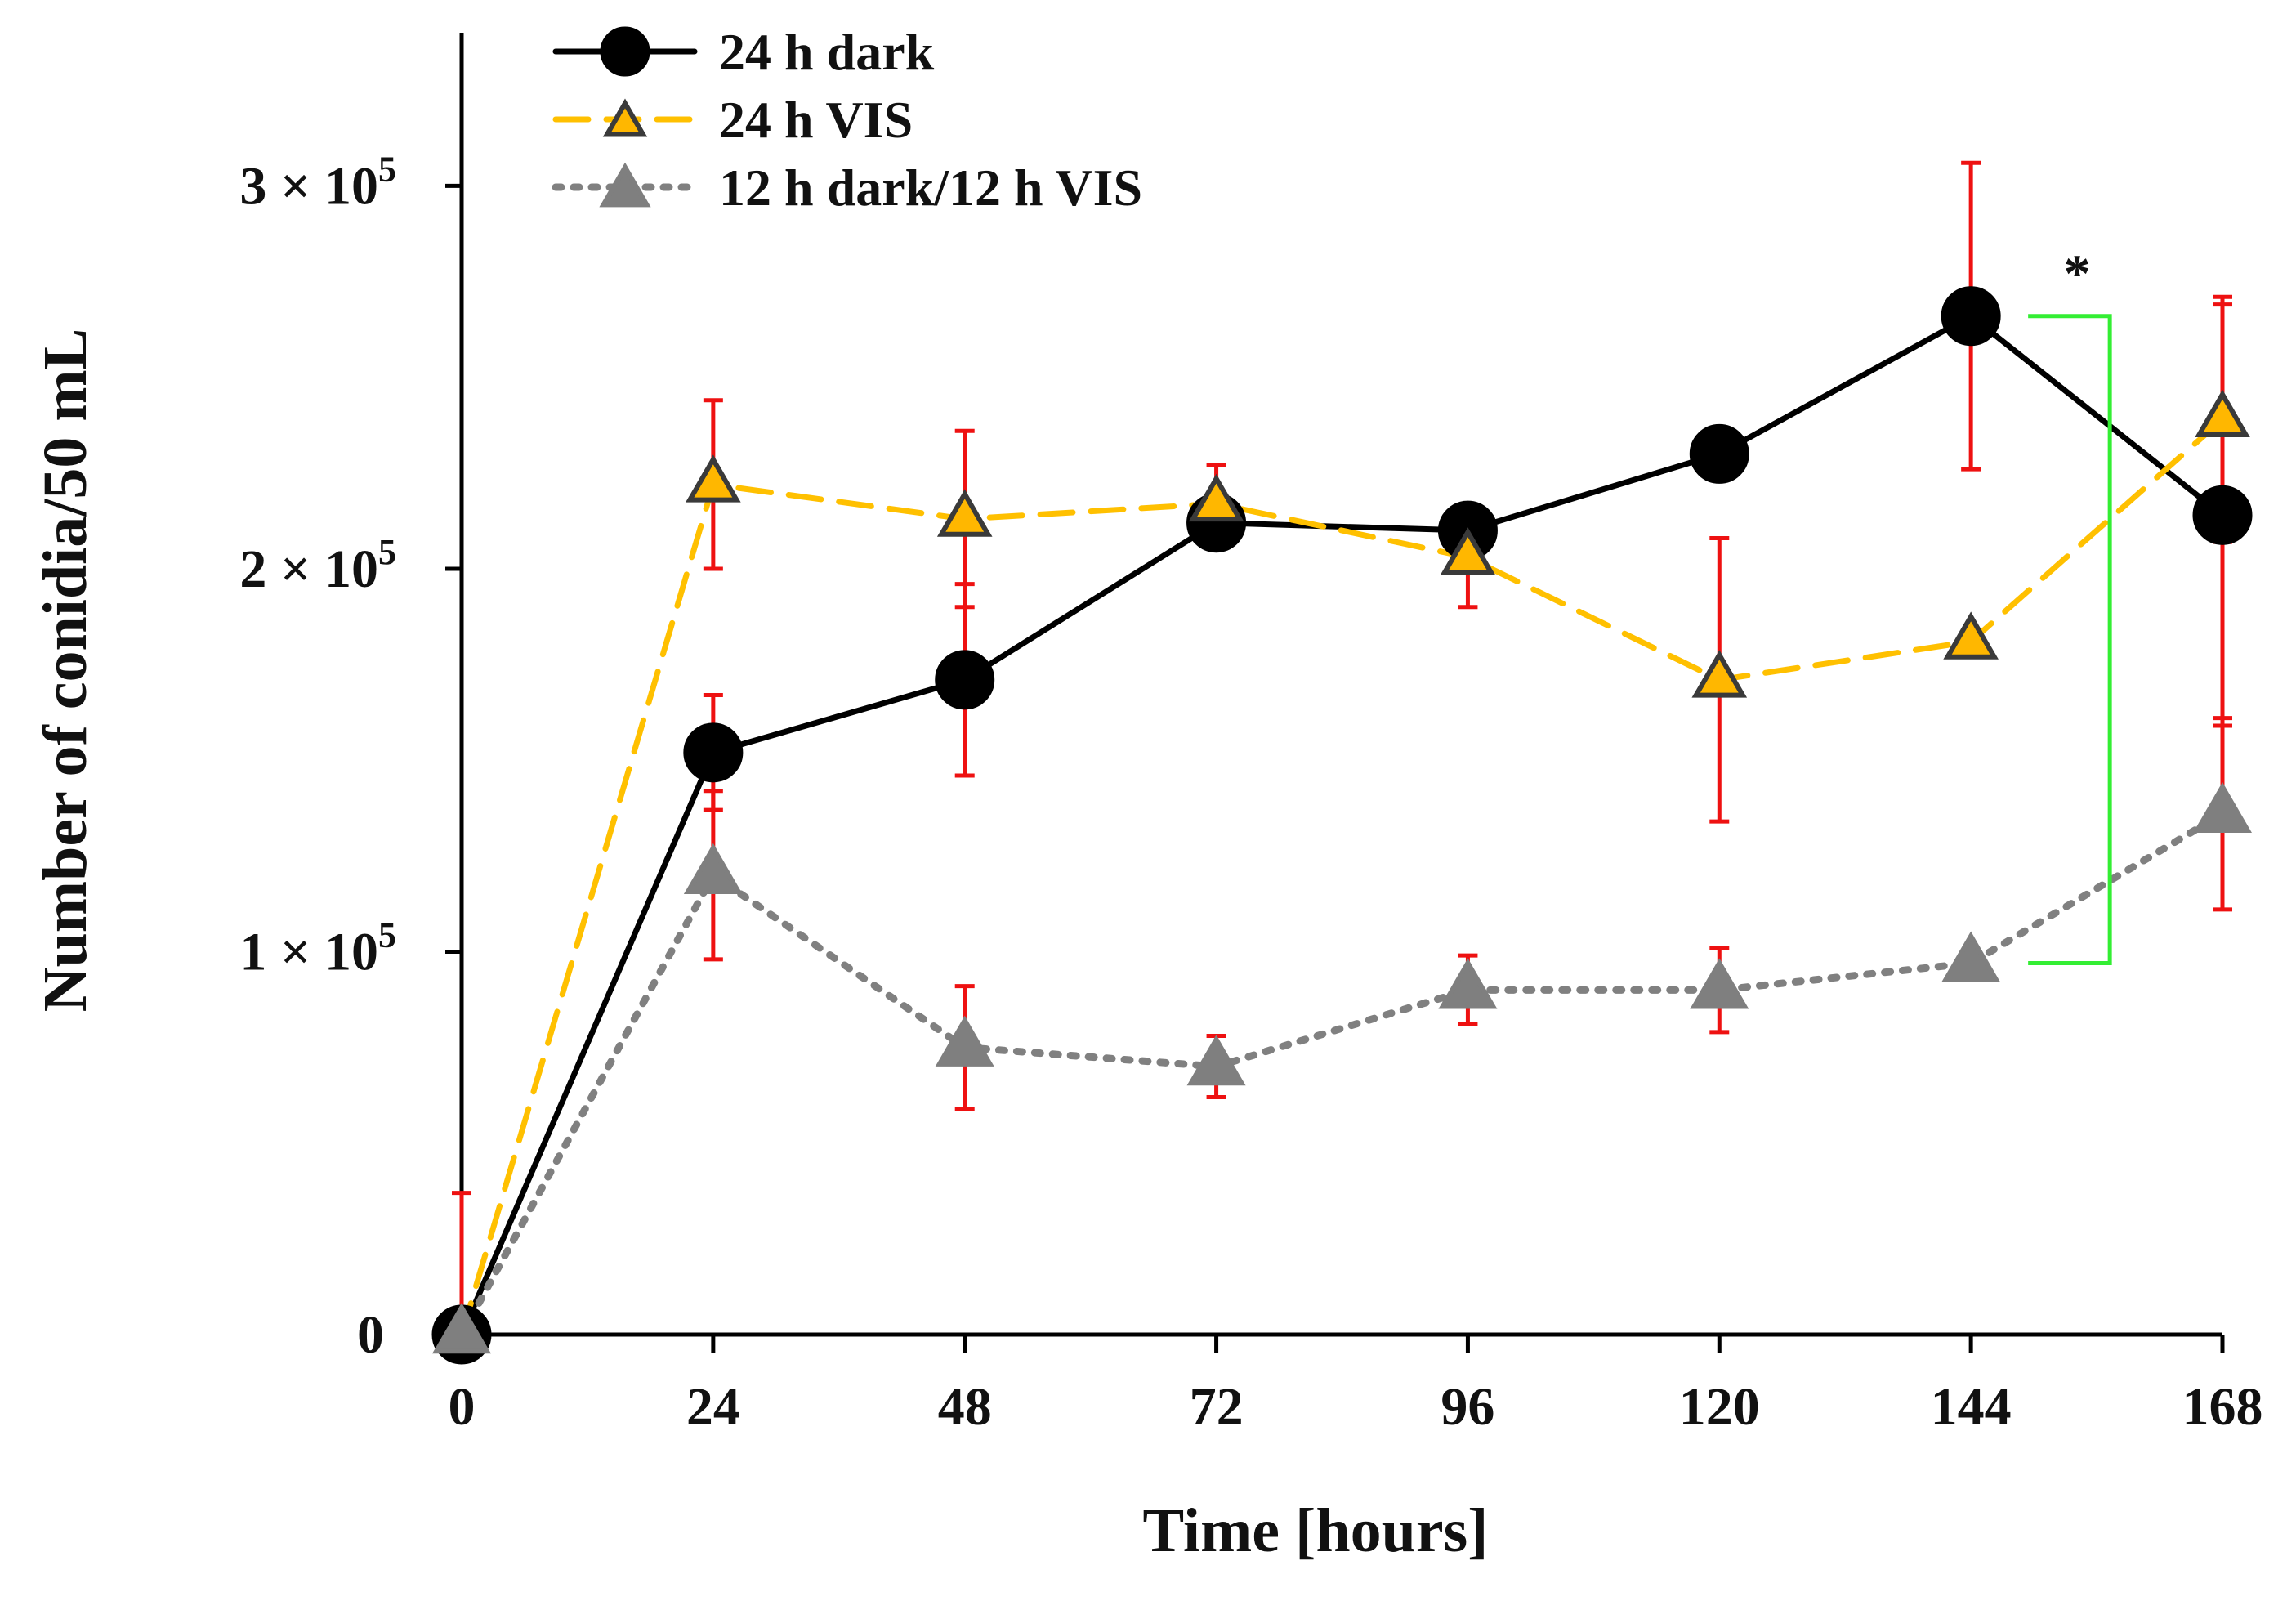  What do you see at coordinates (252, 186) in the screenshot?
I see `y-tick-mantissa: 3` at bounding box center [252, 186].